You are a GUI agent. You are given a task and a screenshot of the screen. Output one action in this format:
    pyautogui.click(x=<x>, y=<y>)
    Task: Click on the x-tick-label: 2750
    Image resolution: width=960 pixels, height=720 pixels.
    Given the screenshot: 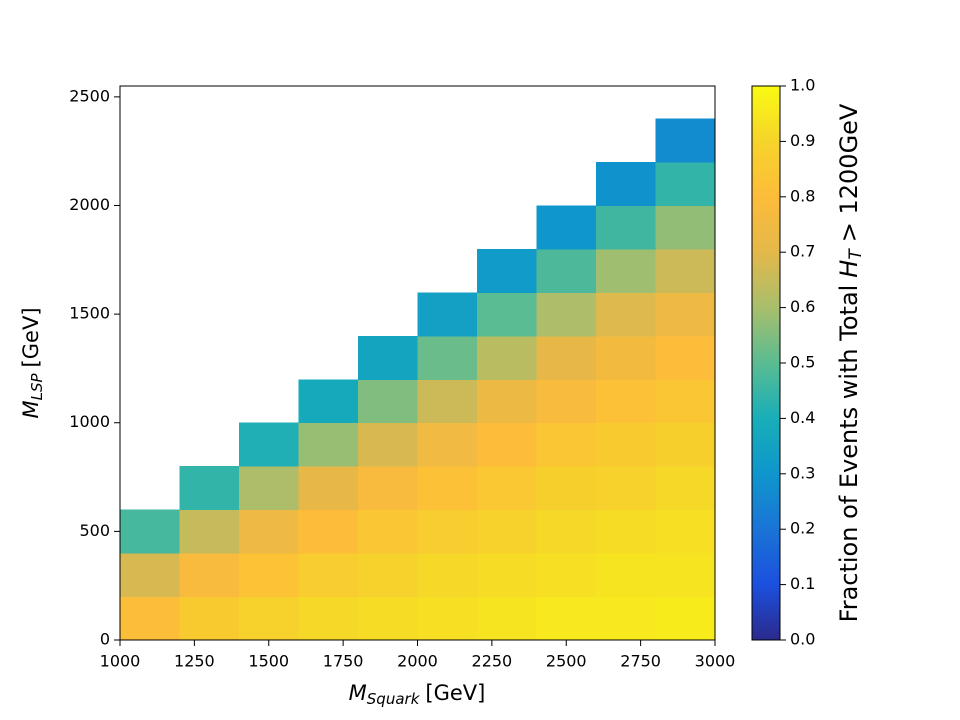 What is the action you would take?
    pyautogui.click(x=640, y=661)
    